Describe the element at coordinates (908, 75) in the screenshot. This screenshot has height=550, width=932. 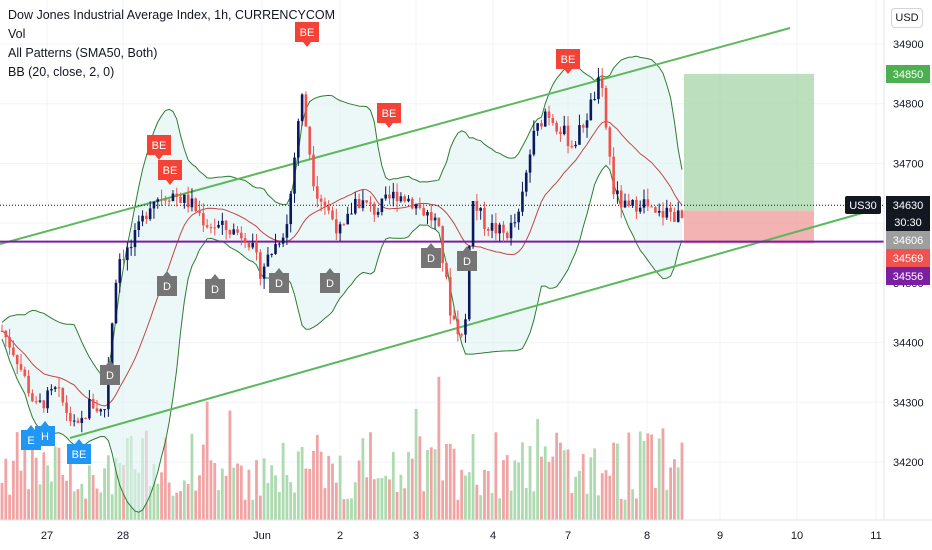
I see `price-label-text: 34850` at that location.